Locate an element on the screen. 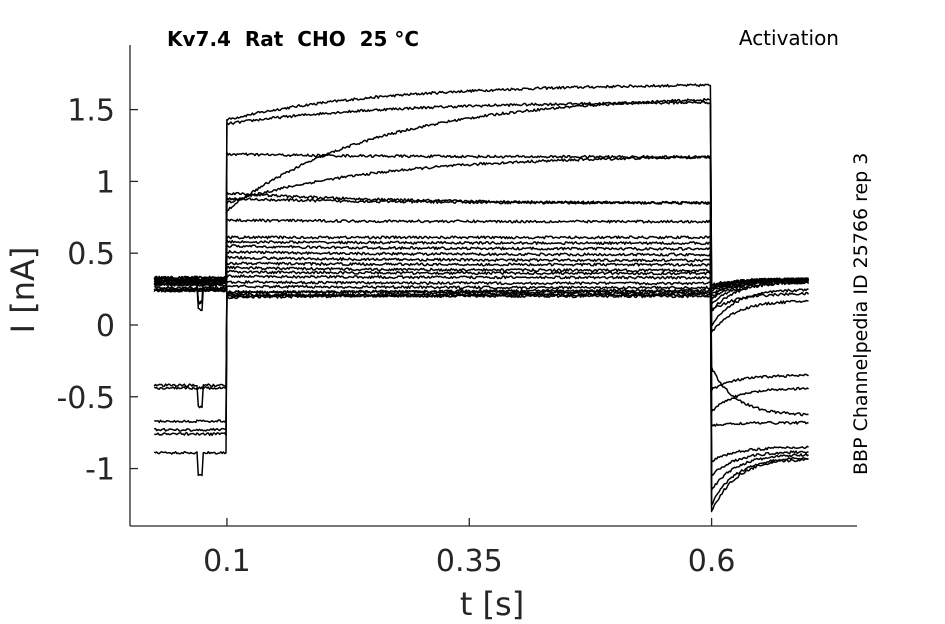 This screenshot has height=624, width=945. y-tick-group: -1 -0.5 0 0.5 1 1.5 is located at coordinates (97, 291).